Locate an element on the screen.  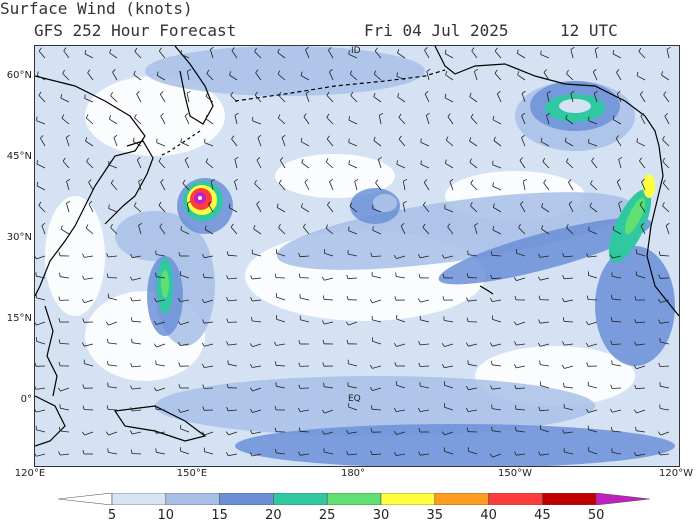
legend-tick-label: 30 is located at coordinates (381, 515).